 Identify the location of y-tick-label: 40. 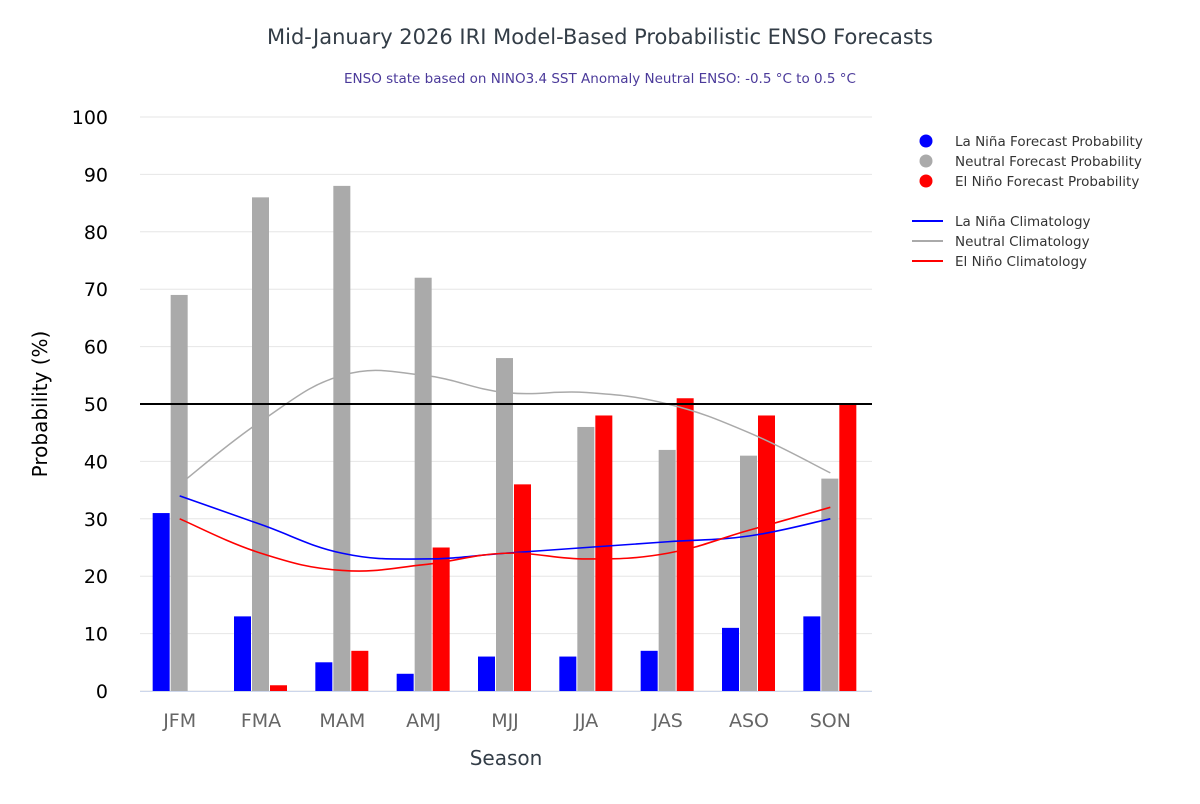
(96, 462).